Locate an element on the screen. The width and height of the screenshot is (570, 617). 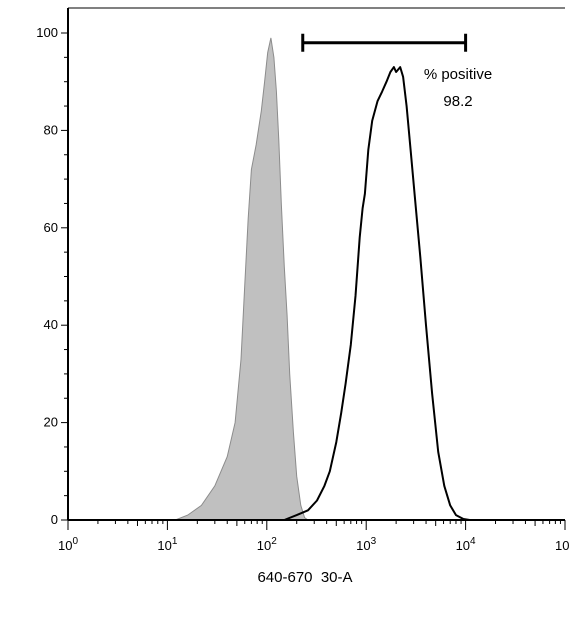
y-tick-label: 100 is located at coordinates (47, 32).